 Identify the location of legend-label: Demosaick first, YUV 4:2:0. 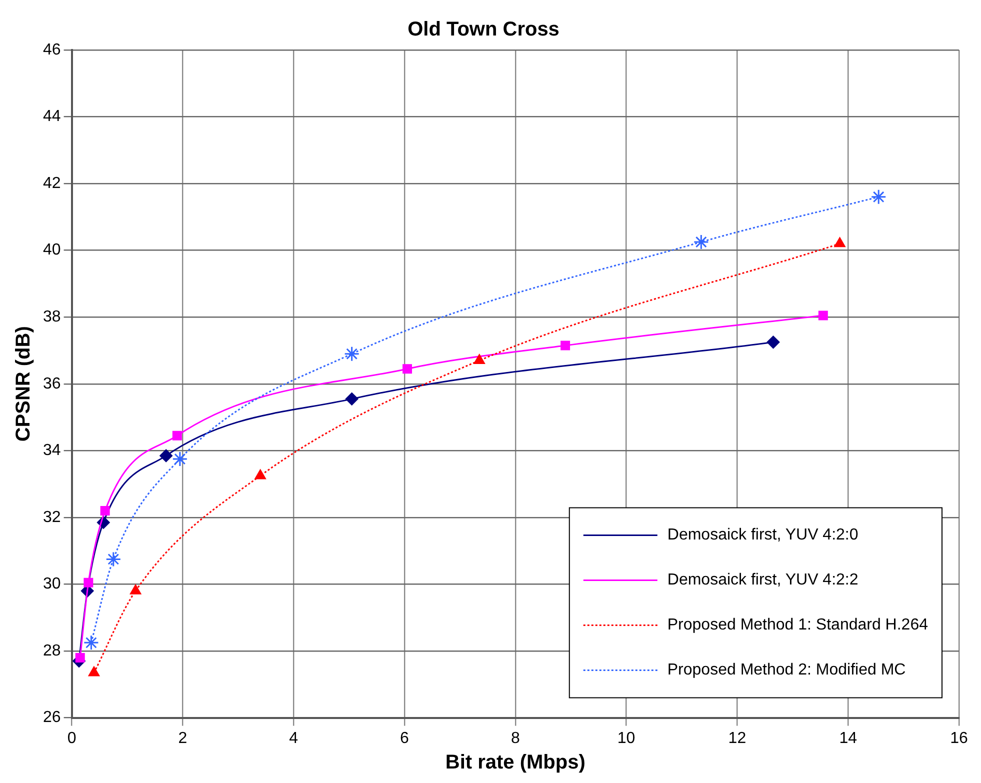
(762, 535).